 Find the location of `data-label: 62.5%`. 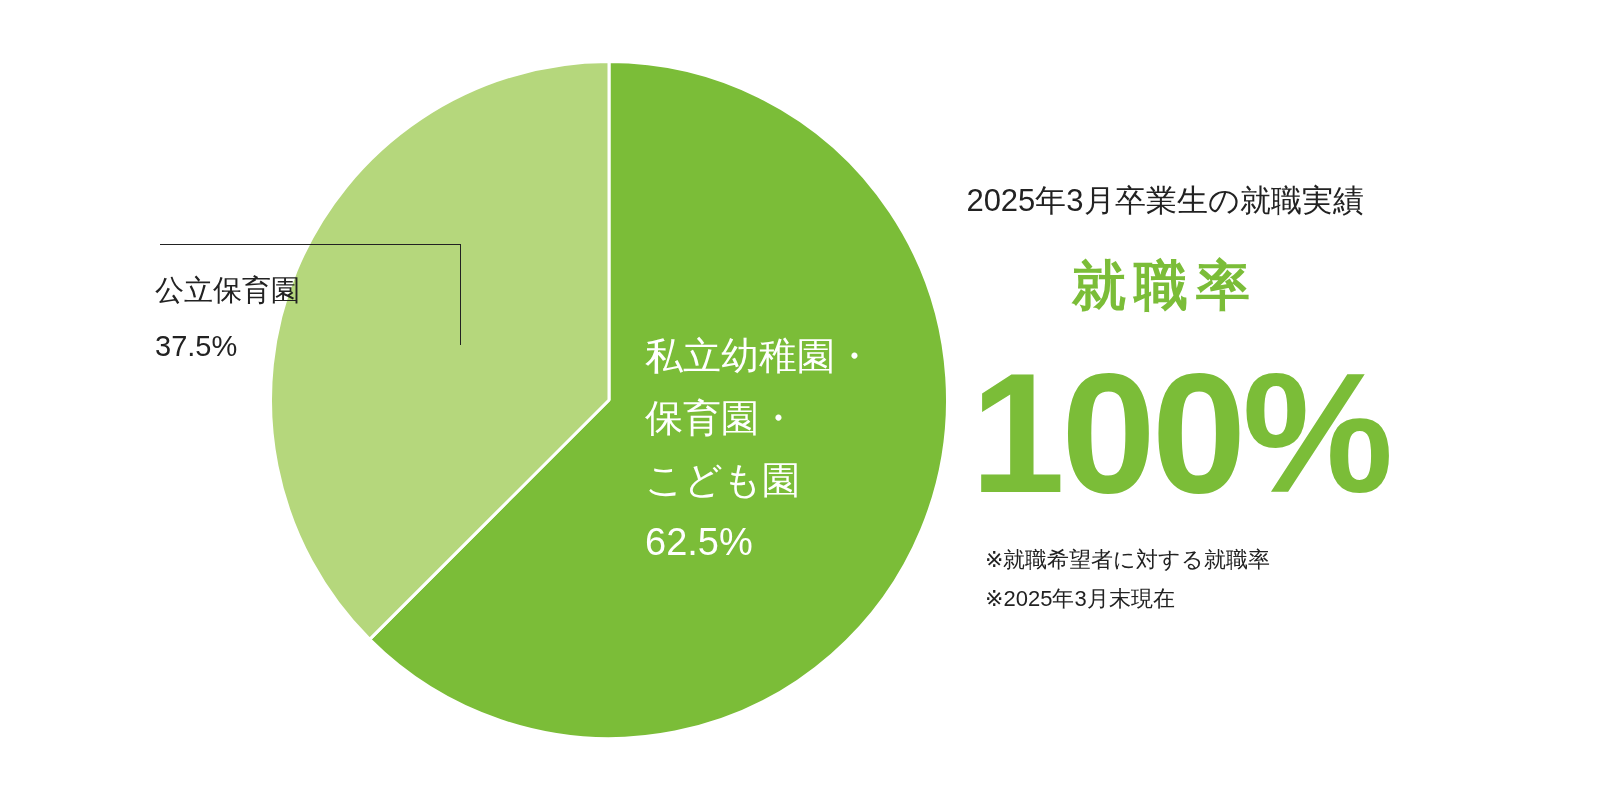

data-label: 62.5% is located at coordinates (699, 542).